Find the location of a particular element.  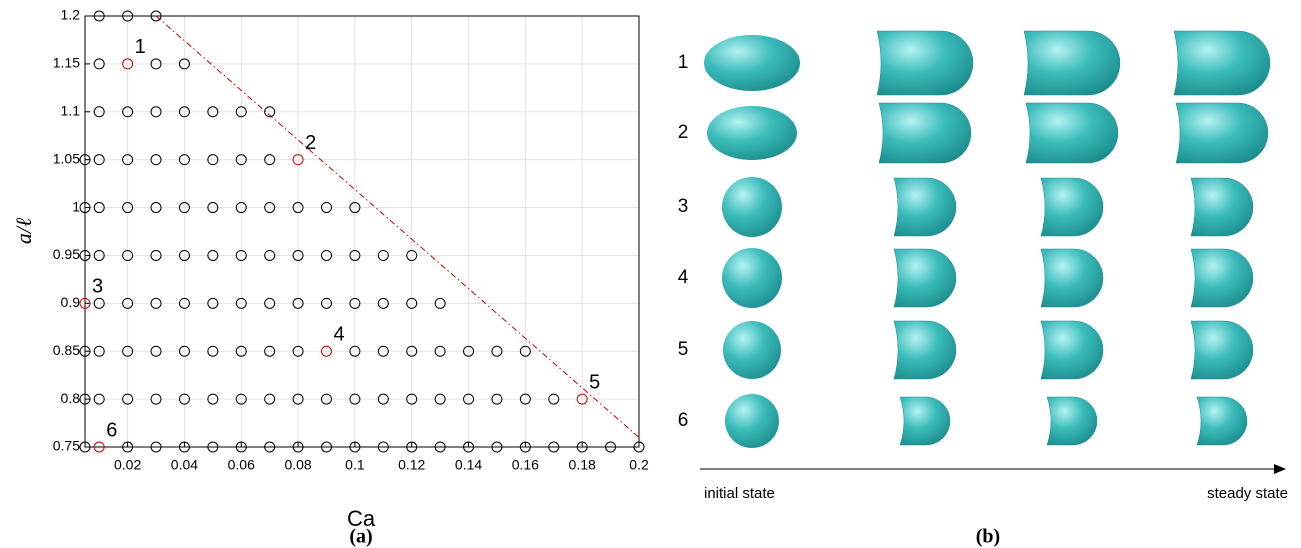

caption-a: (a) is located at coordinates (360, 537).